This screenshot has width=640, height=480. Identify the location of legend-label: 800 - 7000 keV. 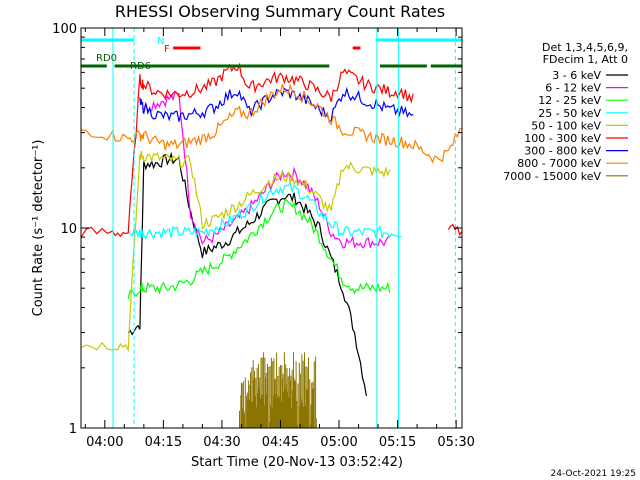
(559, 163).